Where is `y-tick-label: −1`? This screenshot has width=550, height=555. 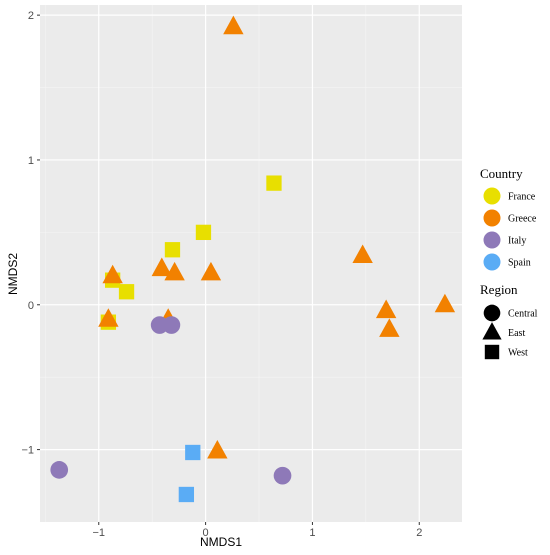 y-tick-label: −1 is located at coordinates (27, 451).